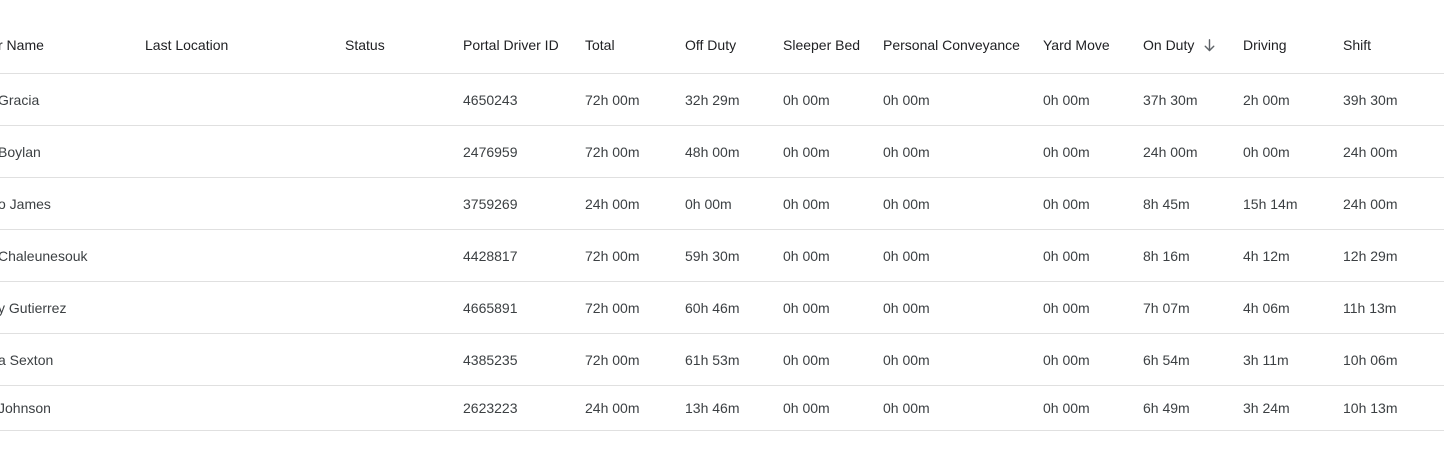 This screenshot has height=464, width=1448. Describe the element at coordinates (1266, 408) in the screenshot. I see `cell-driving: 3h 24m` at that location.